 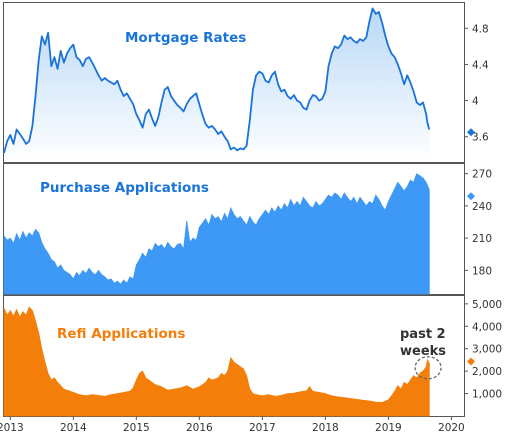 What do you see at coordinates (124, 188) in the screenshot?
I see `purchase-title: Purchase Applications` at bounding box center [124, 188].